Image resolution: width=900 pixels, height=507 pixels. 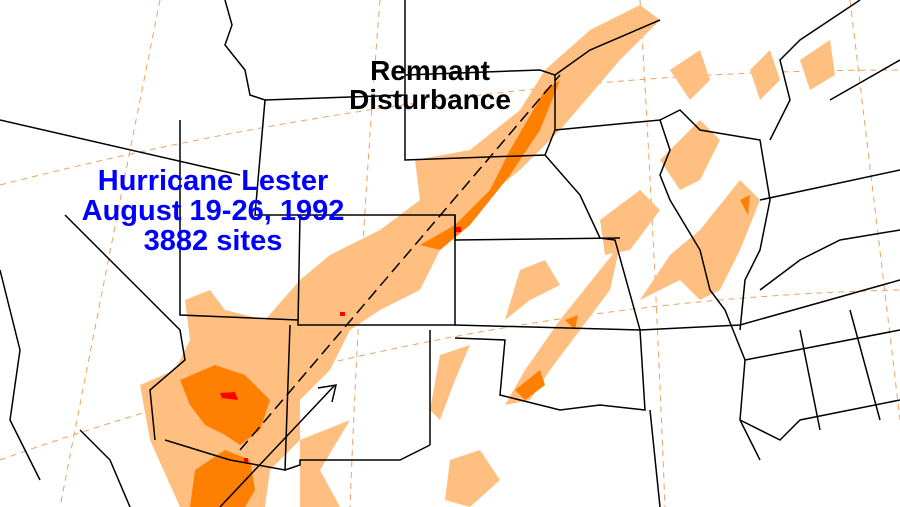 I want to click on title-storm-name: Hurricane Lester, so click(x=213, y=181).